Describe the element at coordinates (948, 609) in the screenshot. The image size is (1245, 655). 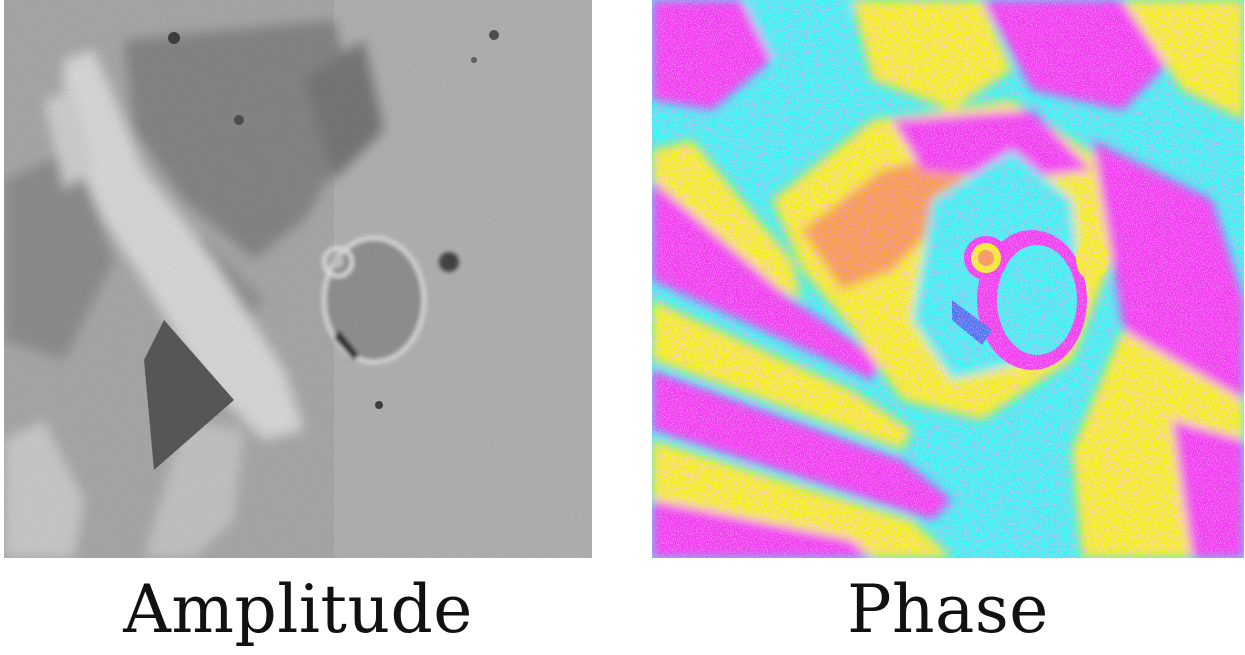
I see `phase-caption: Phase` at that location.